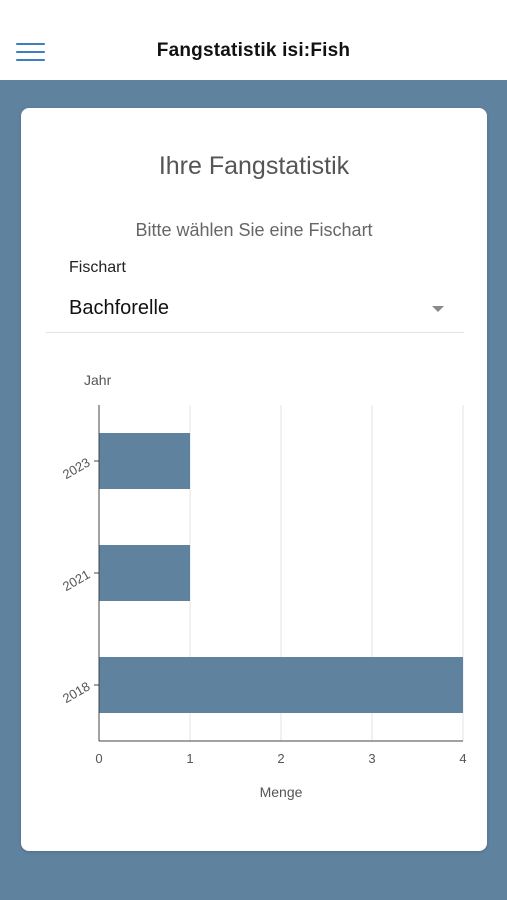  I want to click on card-title: Ihre Fangstatistik, so click(254, 166).